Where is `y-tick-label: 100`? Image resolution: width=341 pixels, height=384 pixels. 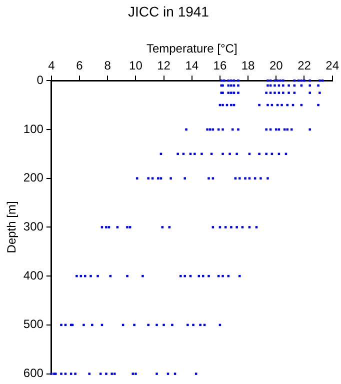
y-tick-label: 100 is located at coordinates (33, 129).